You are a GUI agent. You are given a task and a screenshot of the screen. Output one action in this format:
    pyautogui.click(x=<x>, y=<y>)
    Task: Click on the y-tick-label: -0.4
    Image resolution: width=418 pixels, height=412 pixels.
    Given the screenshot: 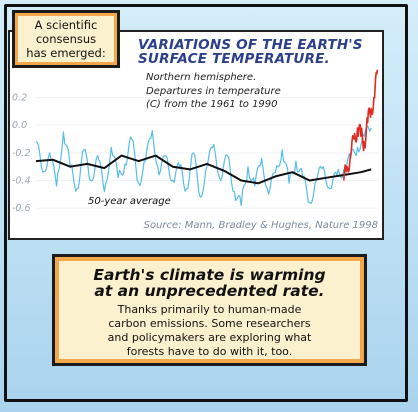 What is the action you would take?
    pyautogui.click(x=21, y=181)
    